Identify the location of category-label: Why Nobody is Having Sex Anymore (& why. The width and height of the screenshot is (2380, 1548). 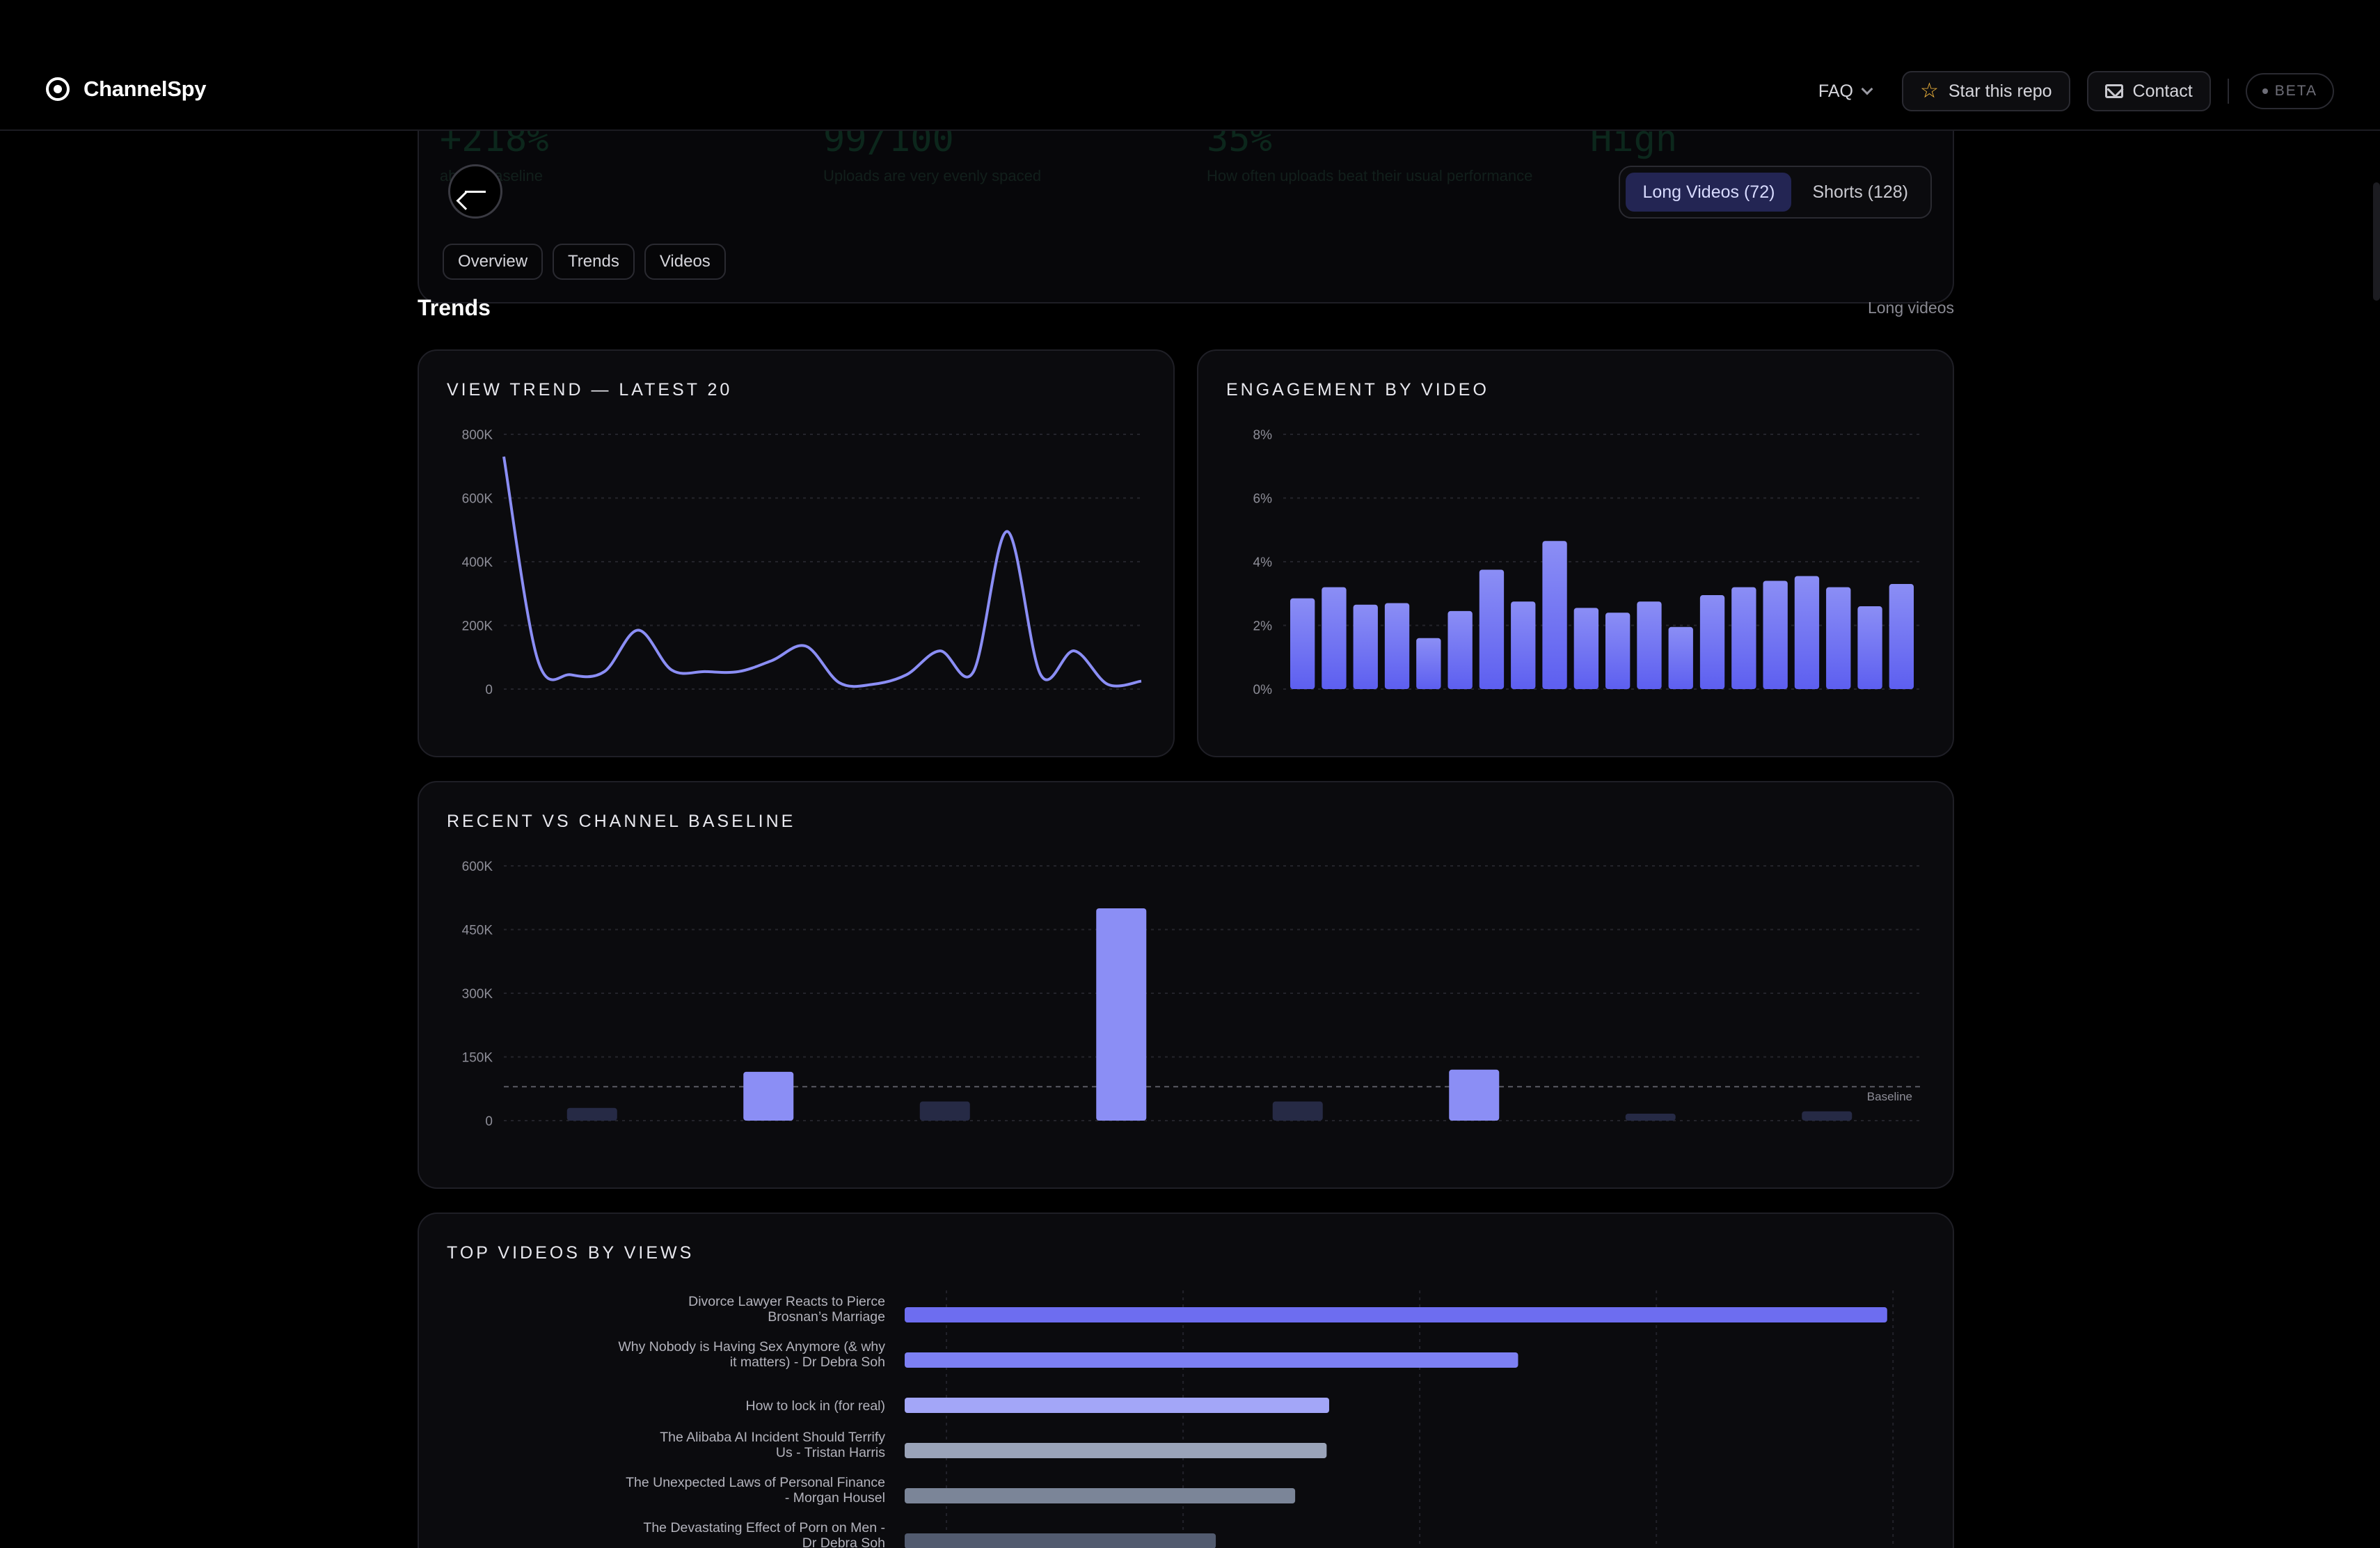
(751, 1346).